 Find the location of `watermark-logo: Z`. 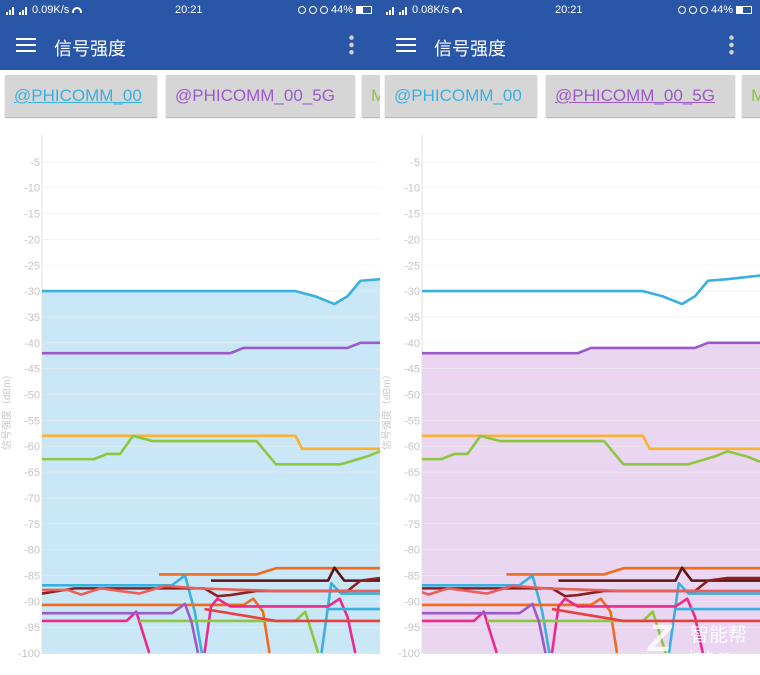

watermark-logo: Z is located at coordinates (660, 639).